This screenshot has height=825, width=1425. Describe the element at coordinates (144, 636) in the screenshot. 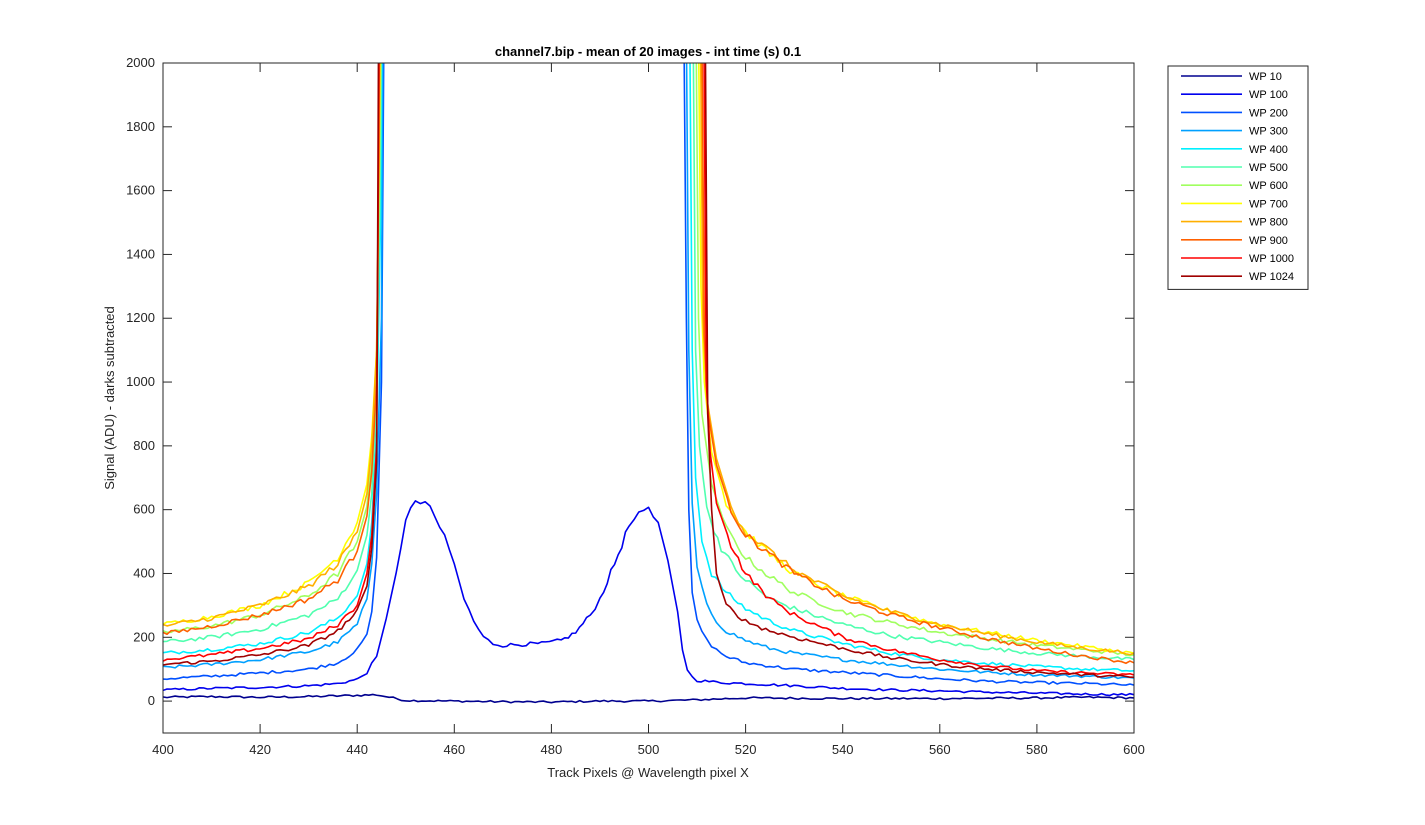

I see `y-tick-label: 200` at that location.